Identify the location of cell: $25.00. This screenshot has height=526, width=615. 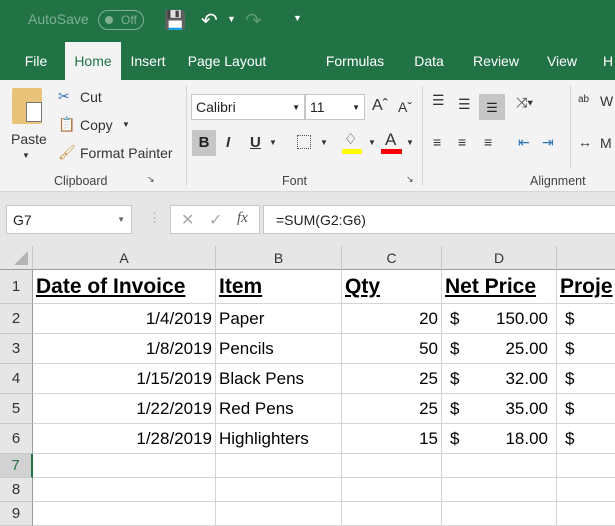
(499, 349).